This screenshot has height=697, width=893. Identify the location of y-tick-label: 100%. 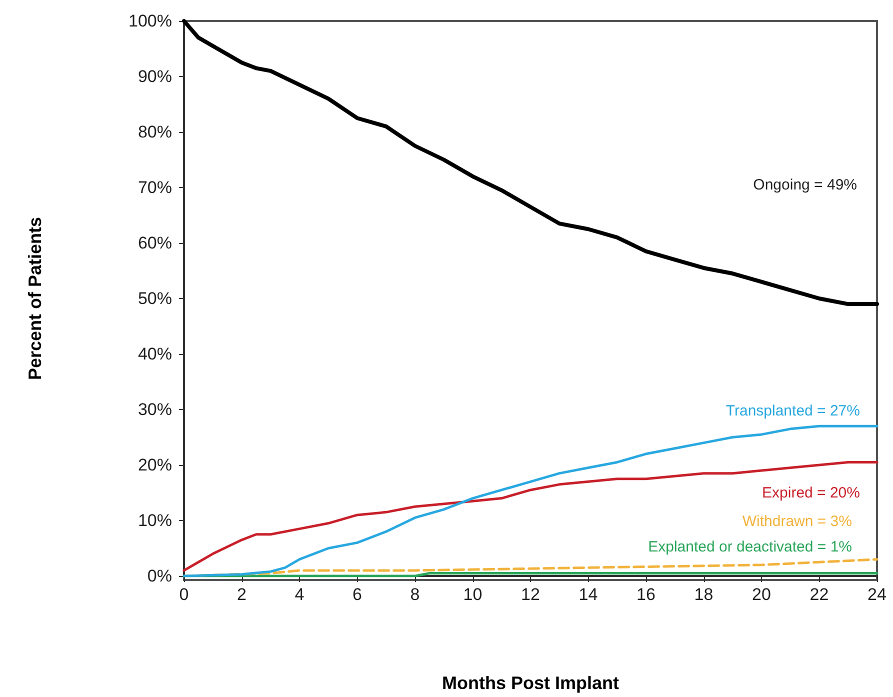
(150, 21).